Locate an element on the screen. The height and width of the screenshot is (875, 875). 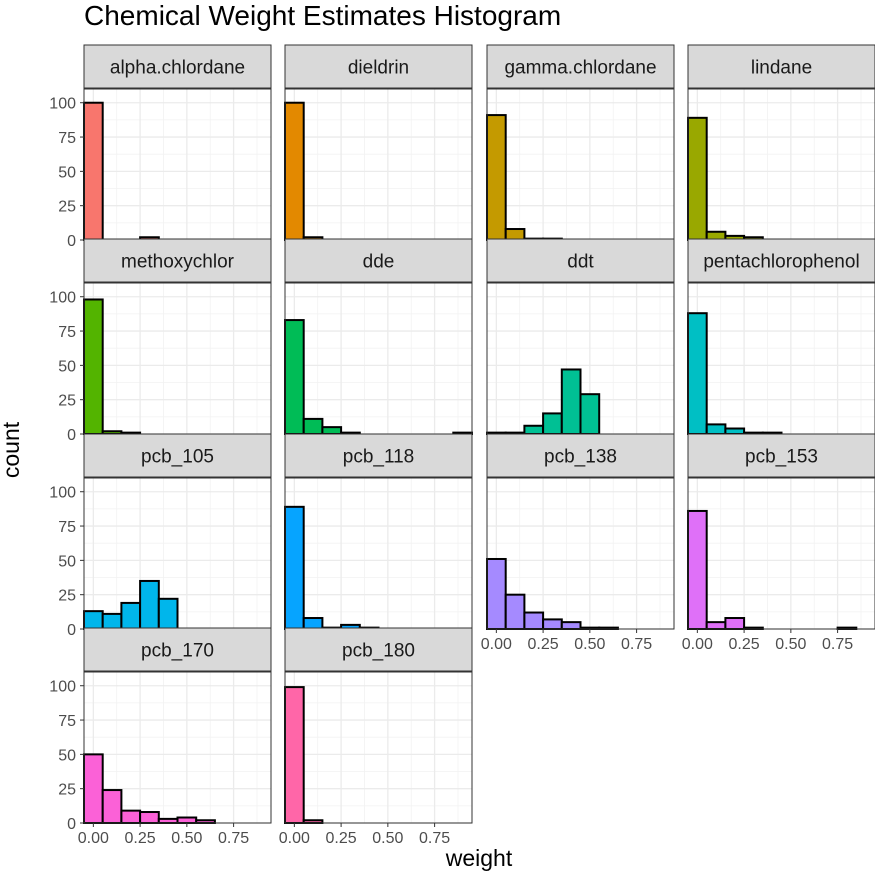
facet-strip-label: pentachlorophenol is located at coordinates (781, 262).